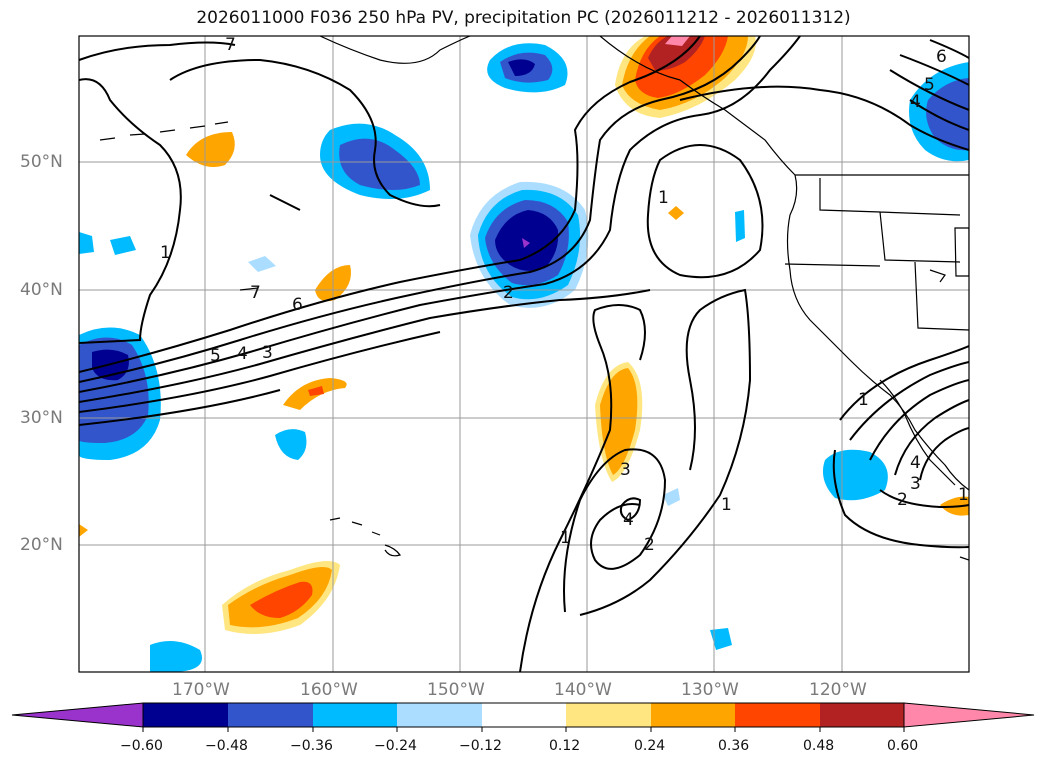  I want to click on colorbar-extend-low, so click(77, 715).